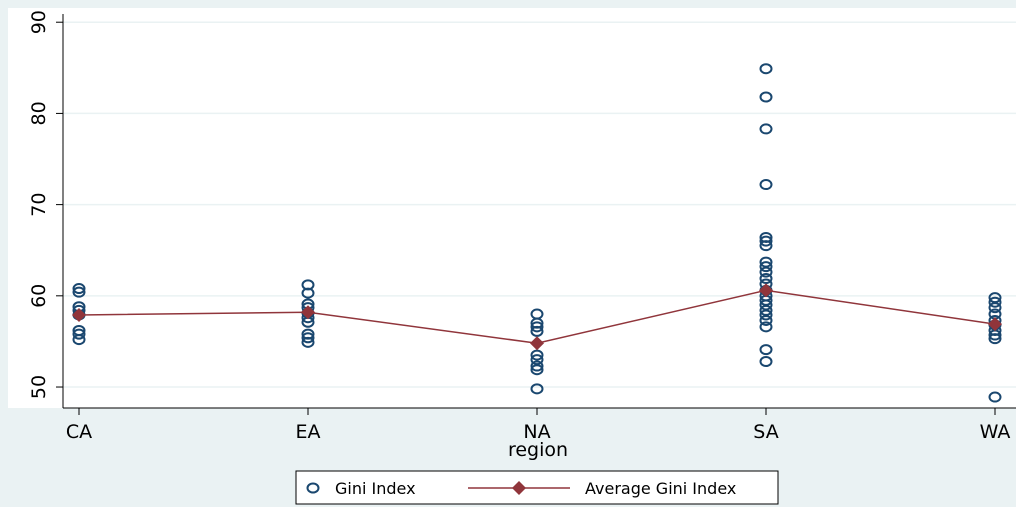  Describe the element at coordinates (39, 296) in the screenshot. I see `y-tick-label: 60` at that location.